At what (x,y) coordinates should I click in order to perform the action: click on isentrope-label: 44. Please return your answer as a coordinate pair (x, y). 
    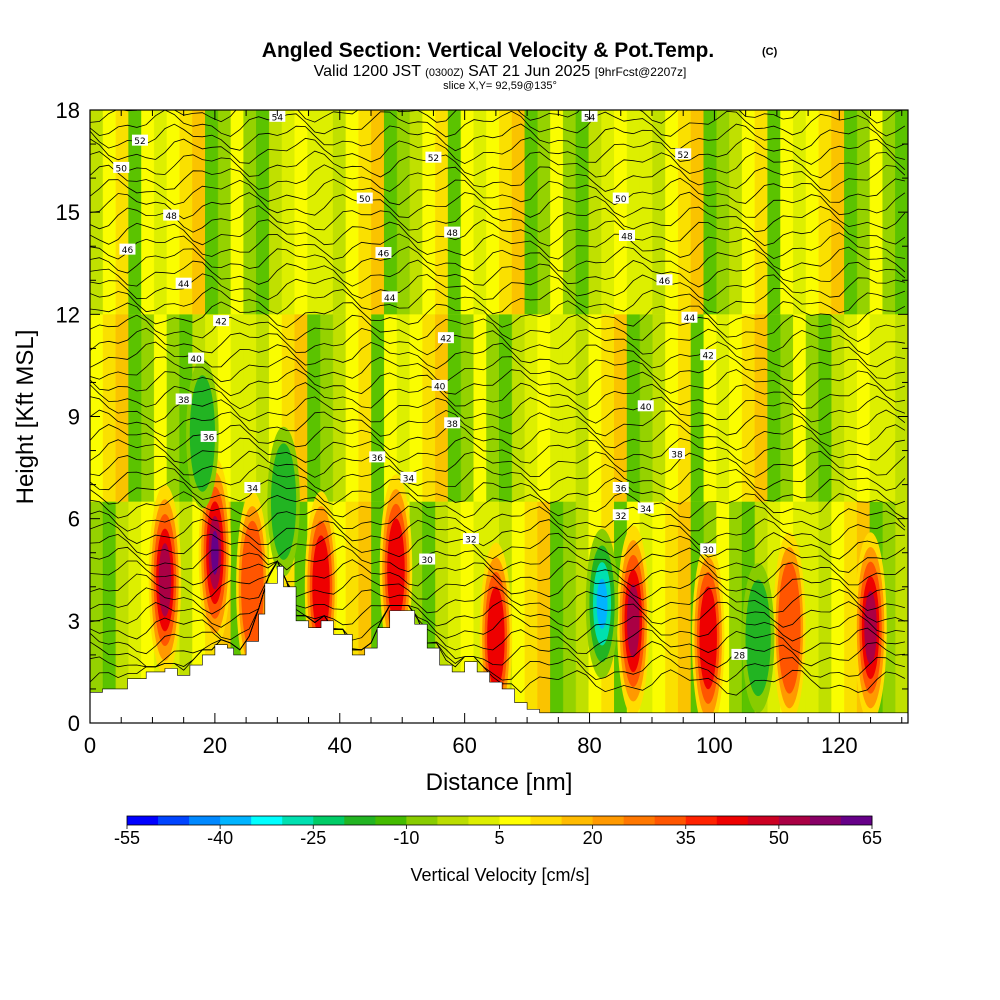
    Looking at the image, I should click on (689, 317).